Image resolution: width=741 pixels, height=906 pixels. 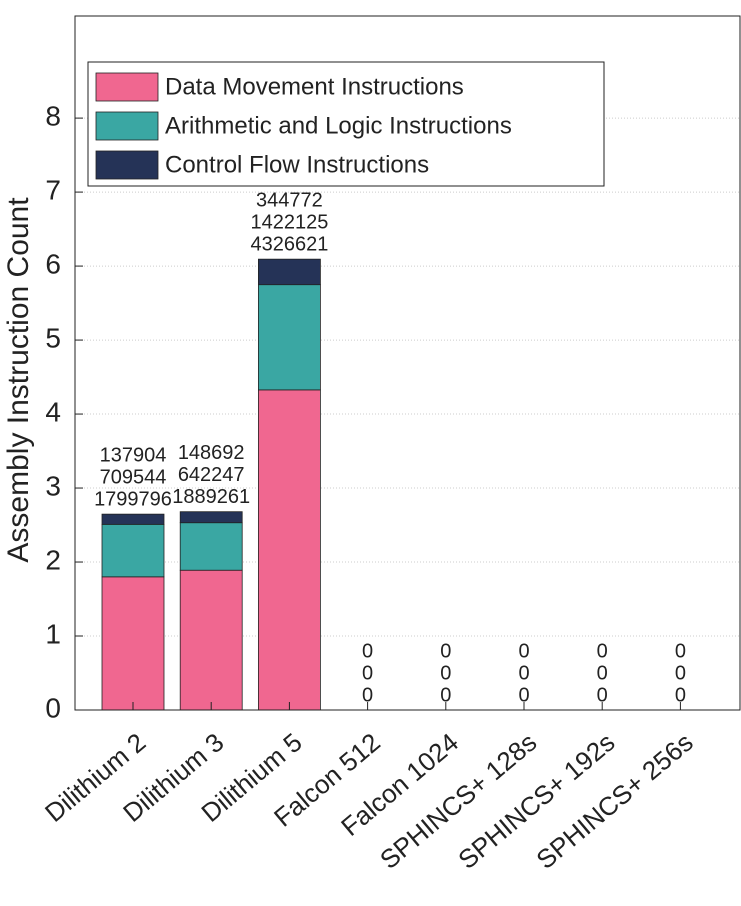 What do you see at coordinates (53, 115) in the screenshot?
I see `y-tick-label: 8` at bounding box center [53, 115].